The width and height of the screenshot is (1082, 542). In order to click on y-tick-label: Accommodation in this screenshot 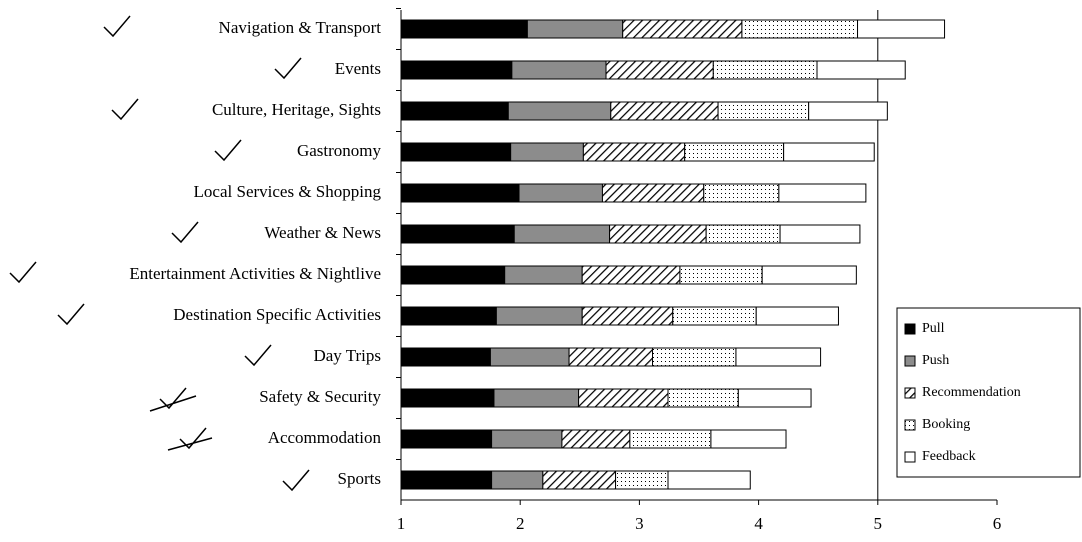, I will do `click(325, 437)`.